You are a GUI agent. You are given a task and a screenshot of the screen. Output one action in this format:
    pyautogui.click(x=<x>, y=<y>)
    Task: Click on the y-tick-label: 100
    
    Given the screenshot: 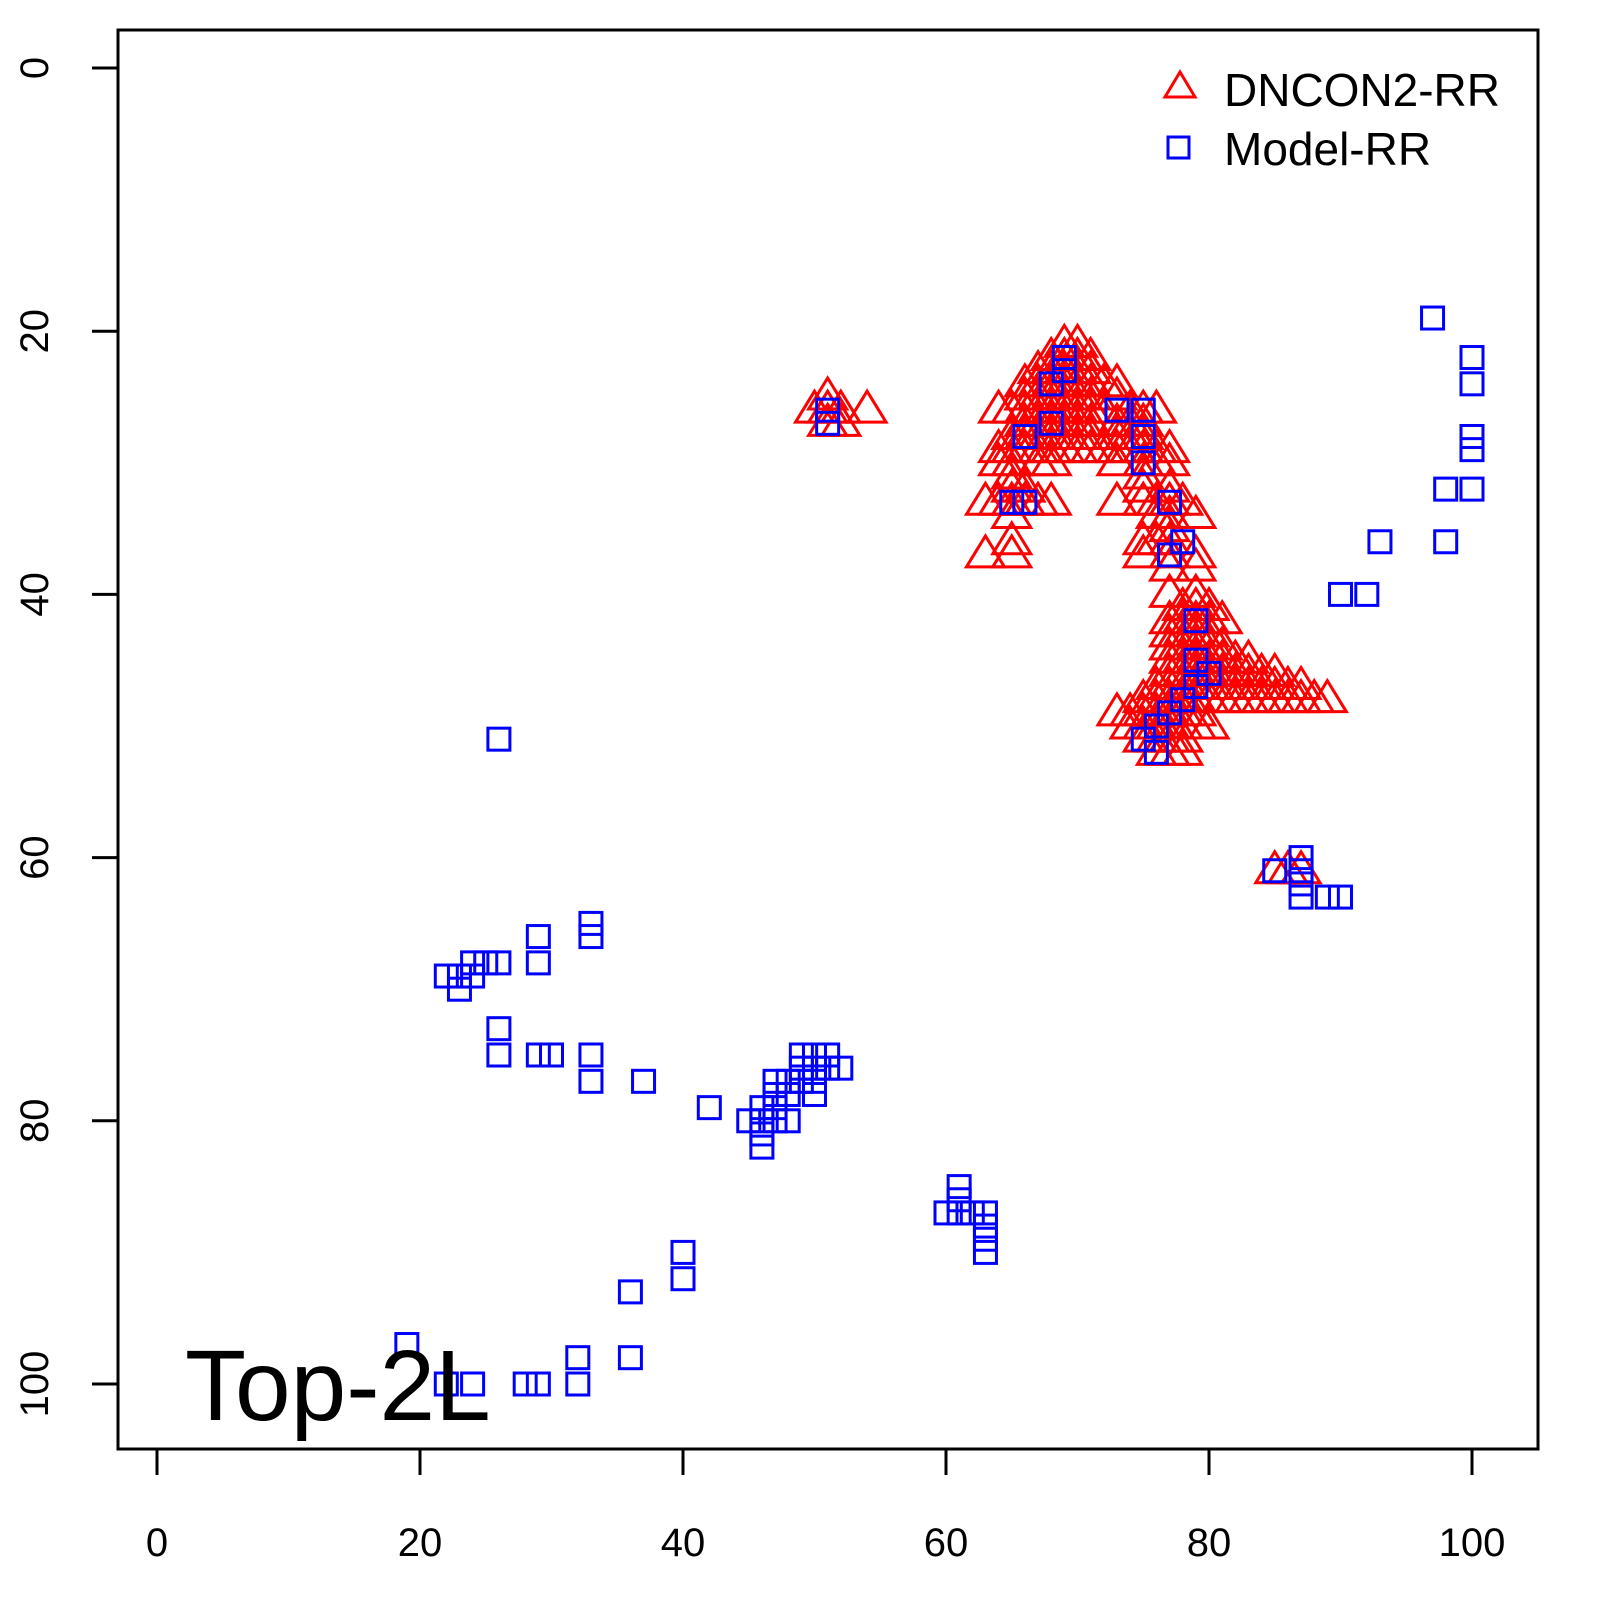 What is the action you would take?
    pyautogui.click(x=35, y=1384)
    